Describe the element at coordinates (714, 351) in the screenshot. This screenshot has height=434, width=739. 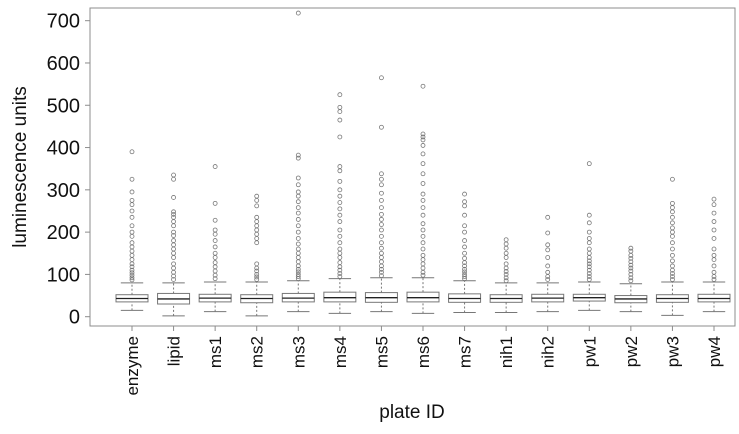
I see `x-category-label: pw4` at that location.